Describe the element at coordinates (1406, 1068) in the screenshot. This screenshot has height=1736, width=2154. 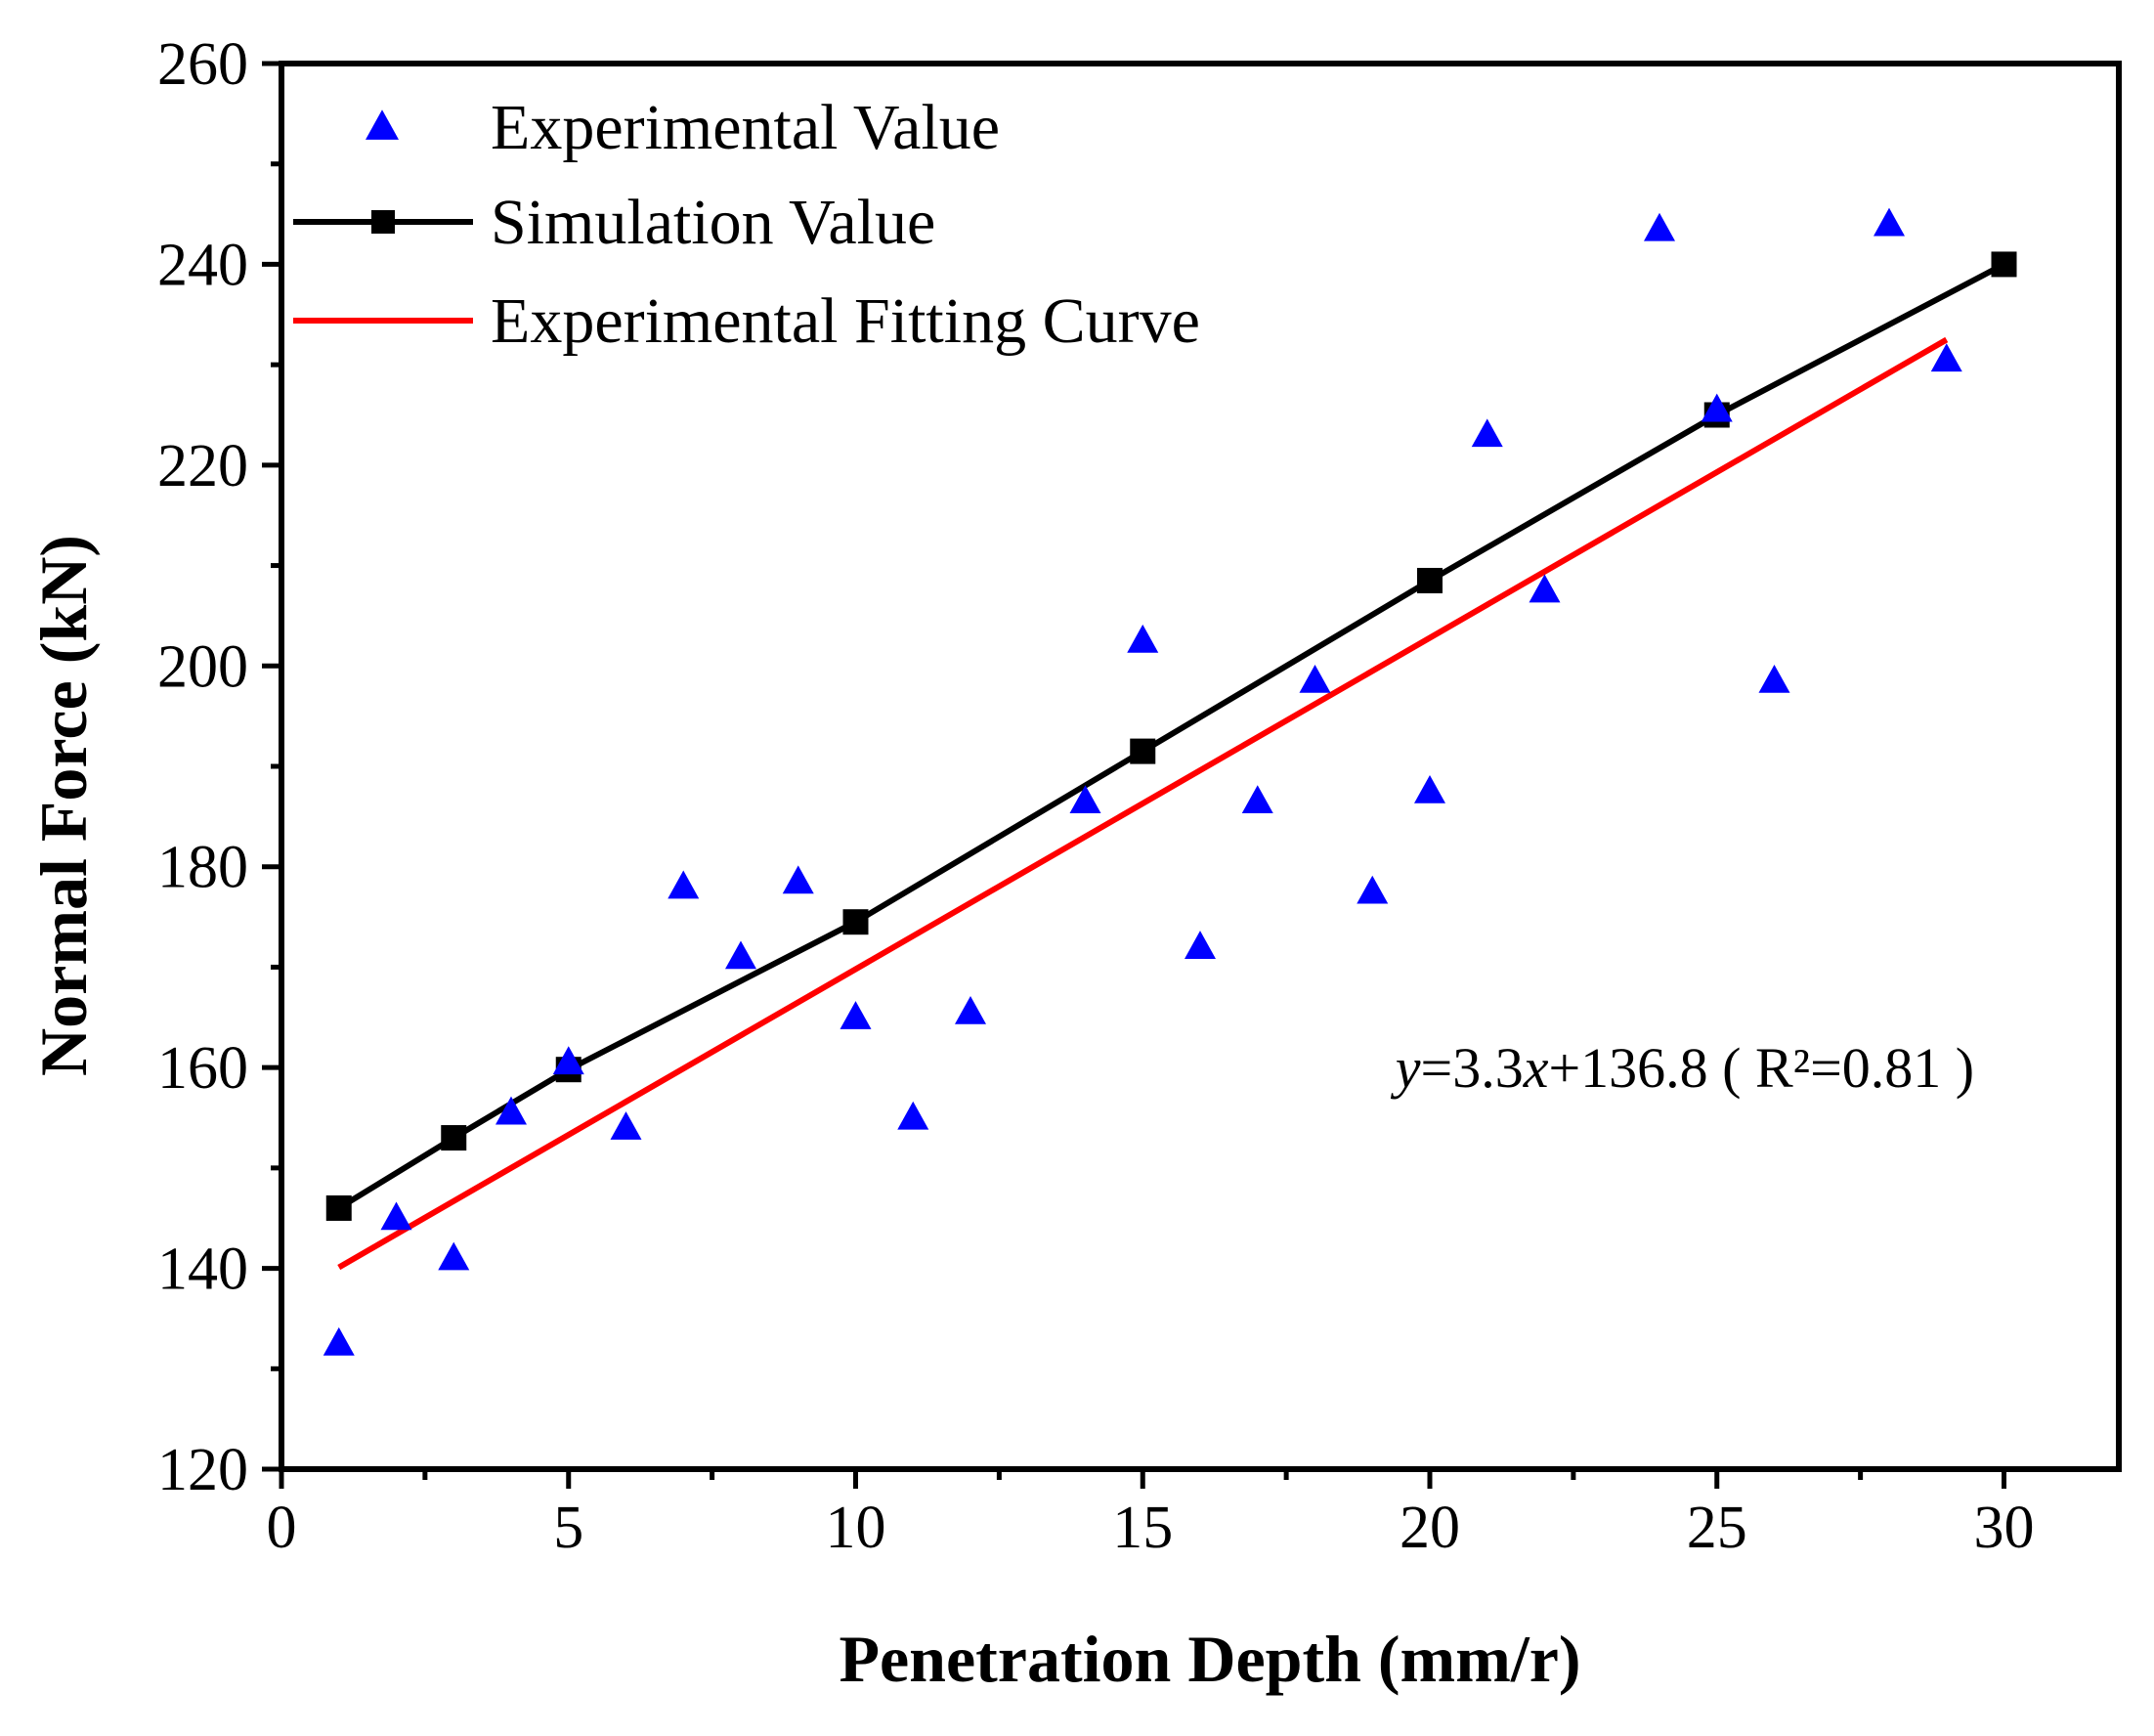
I see `equation-var-y: y` at that location.